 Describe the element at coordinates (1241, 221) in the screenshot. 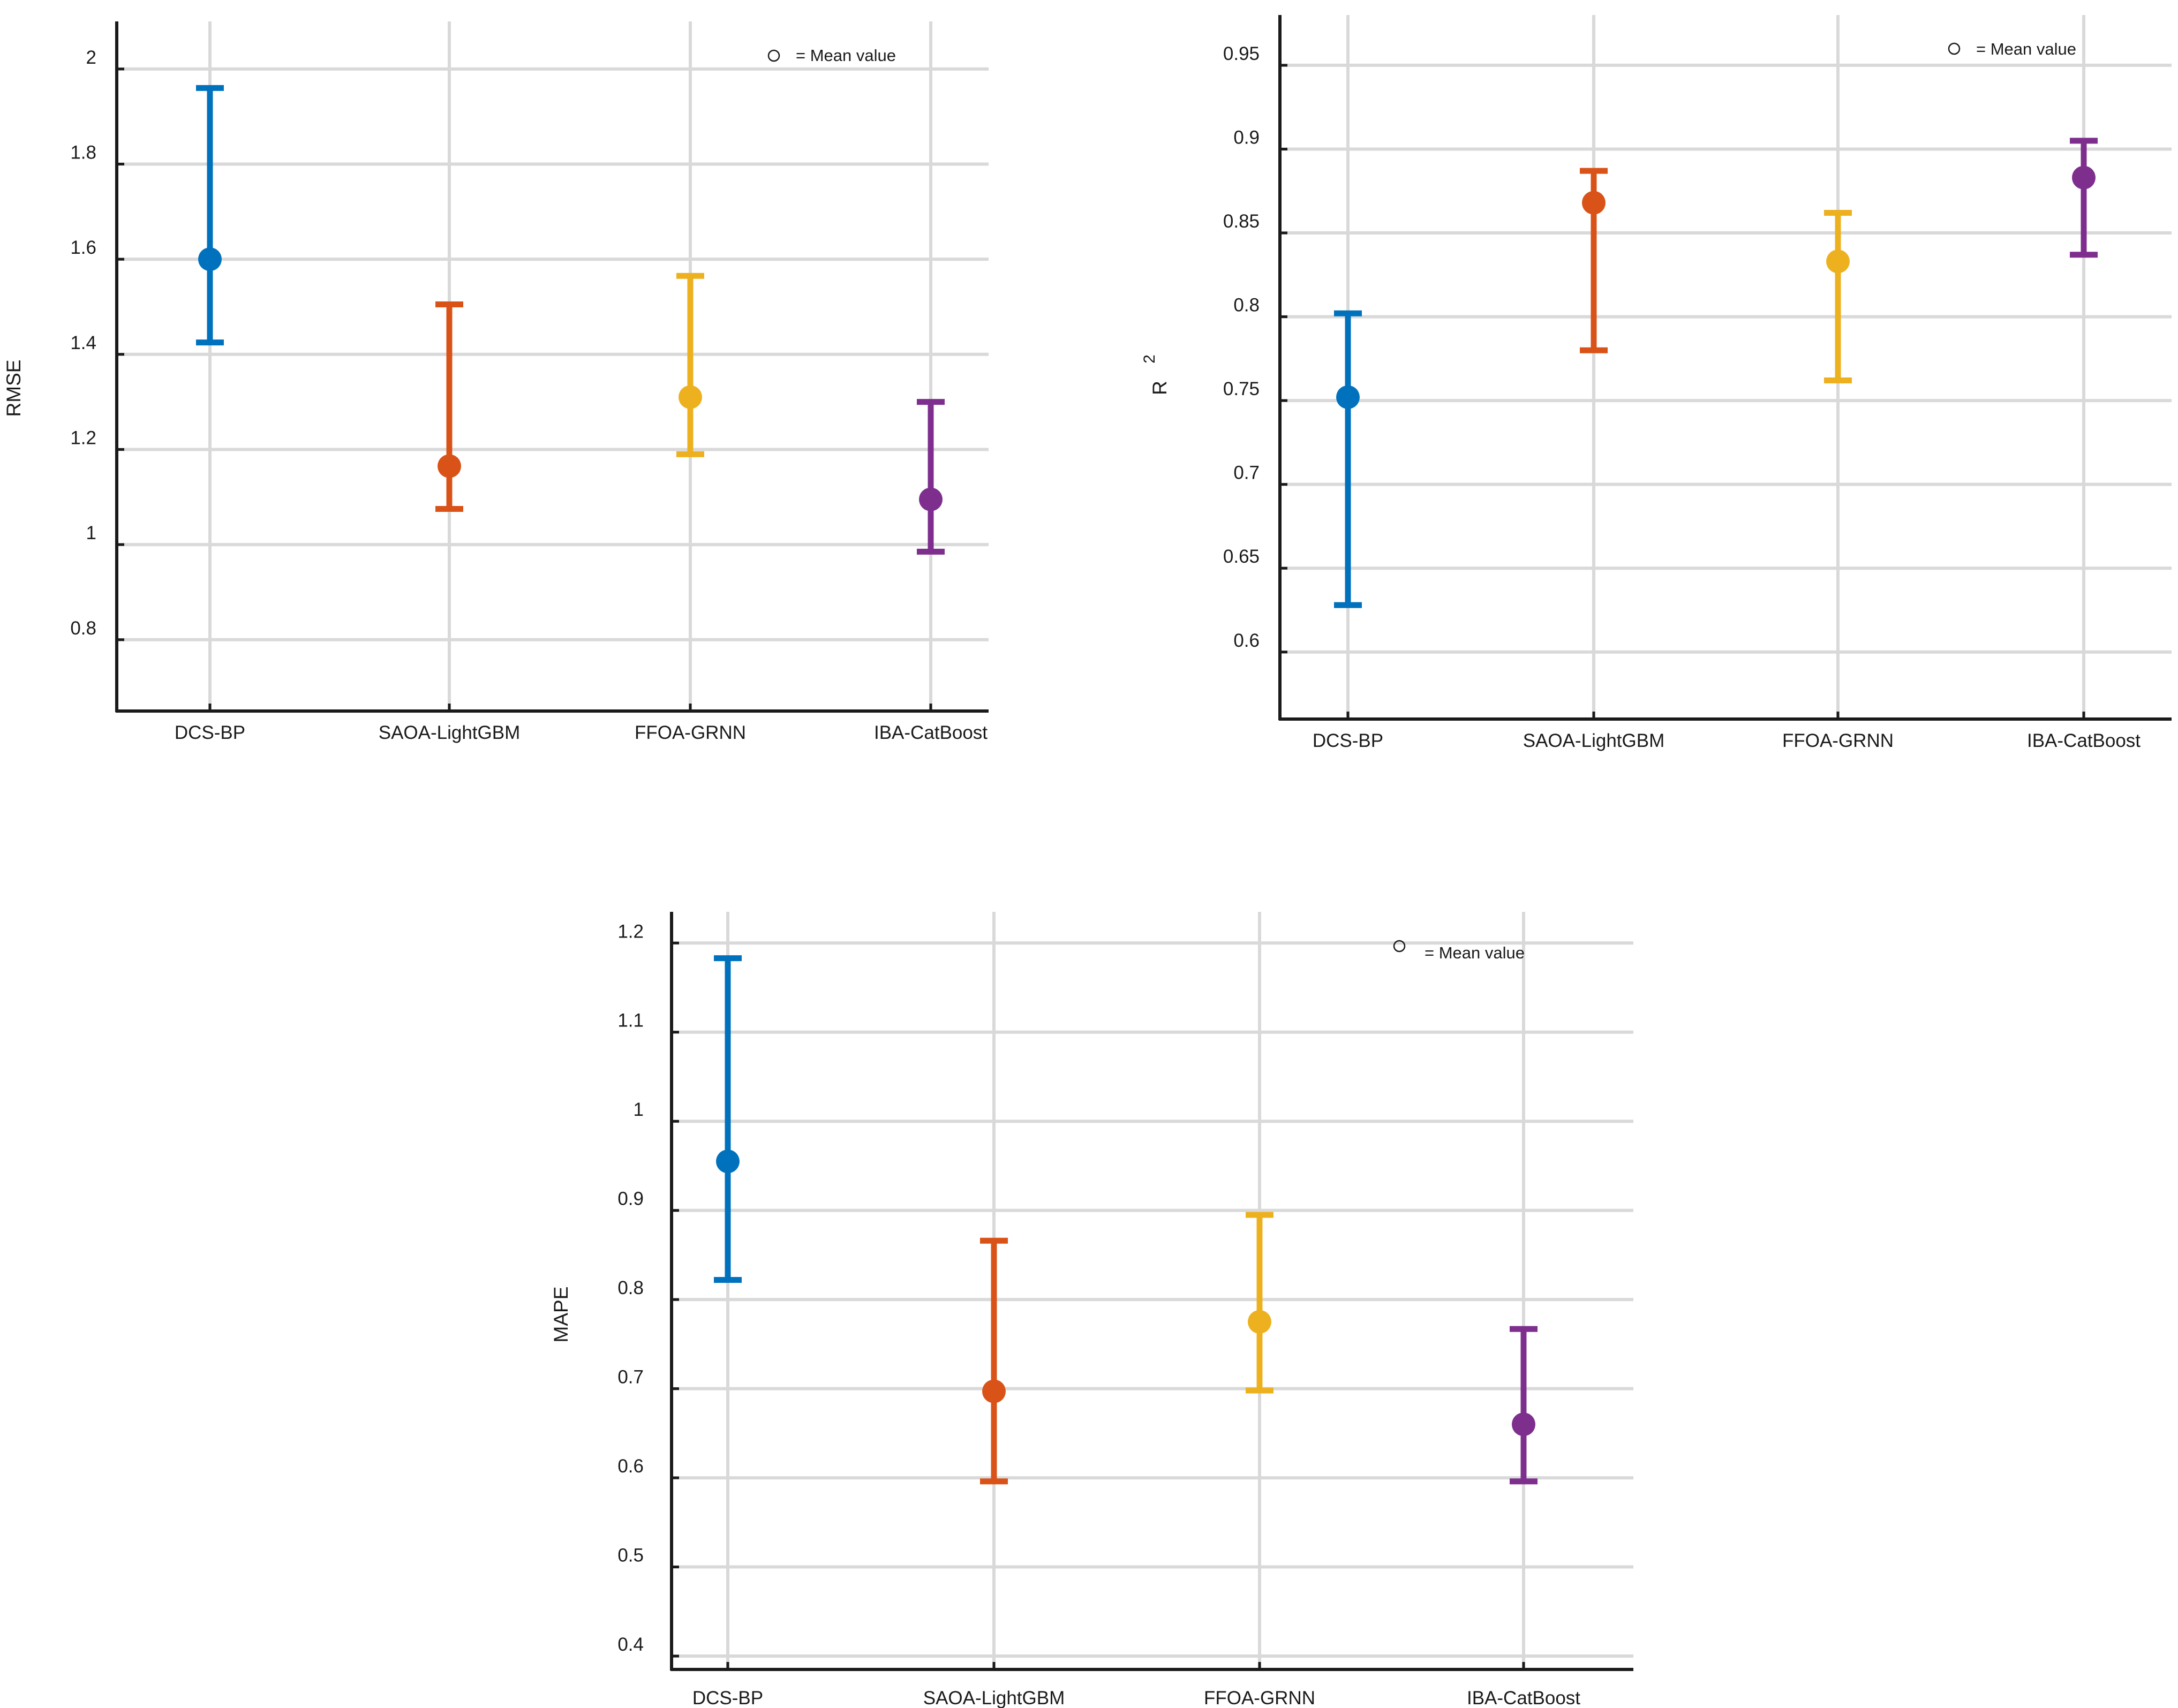

I see `y-tick-label: 0.85` at that location.